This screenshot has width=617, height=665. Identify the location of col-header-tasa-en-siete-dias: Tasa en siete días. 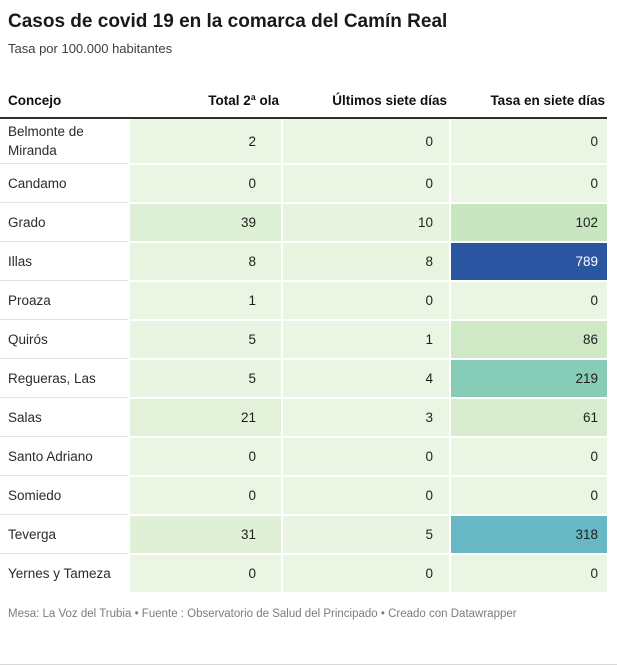
(528, 99).